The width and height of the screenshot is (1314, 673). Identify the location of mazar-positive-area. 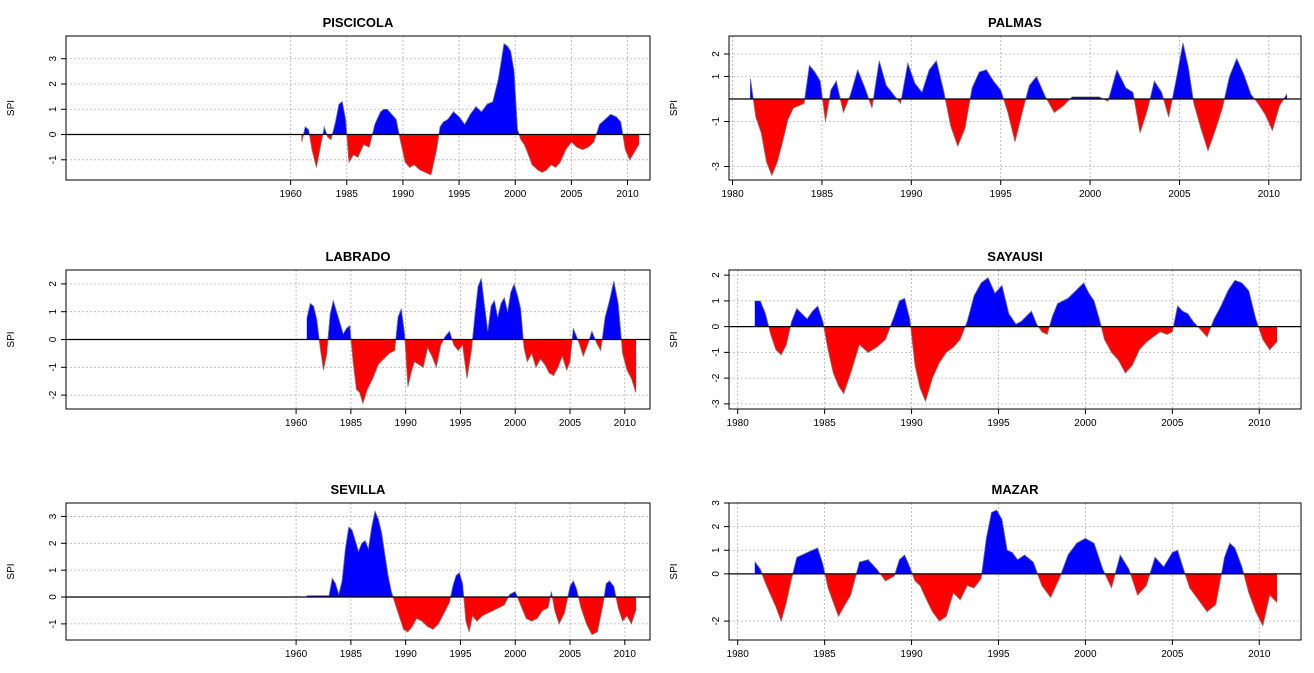
(999, 542).